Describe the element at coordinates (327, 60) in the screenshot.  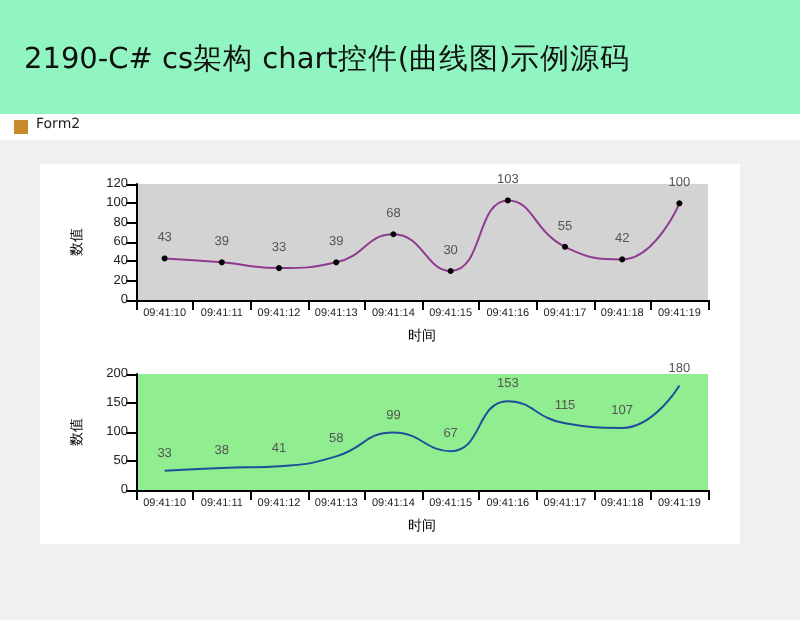
I see `chart-title: 2190-C# cs架构 chart控件(曲线图)示例源码` at that location.